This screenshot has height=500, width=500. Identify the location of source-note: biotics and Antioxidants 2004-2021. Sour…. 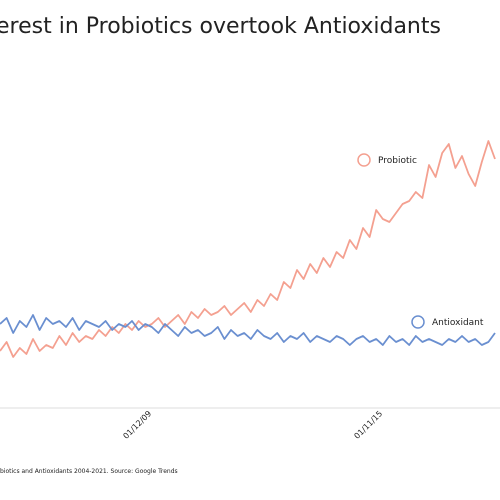
(89, 471).